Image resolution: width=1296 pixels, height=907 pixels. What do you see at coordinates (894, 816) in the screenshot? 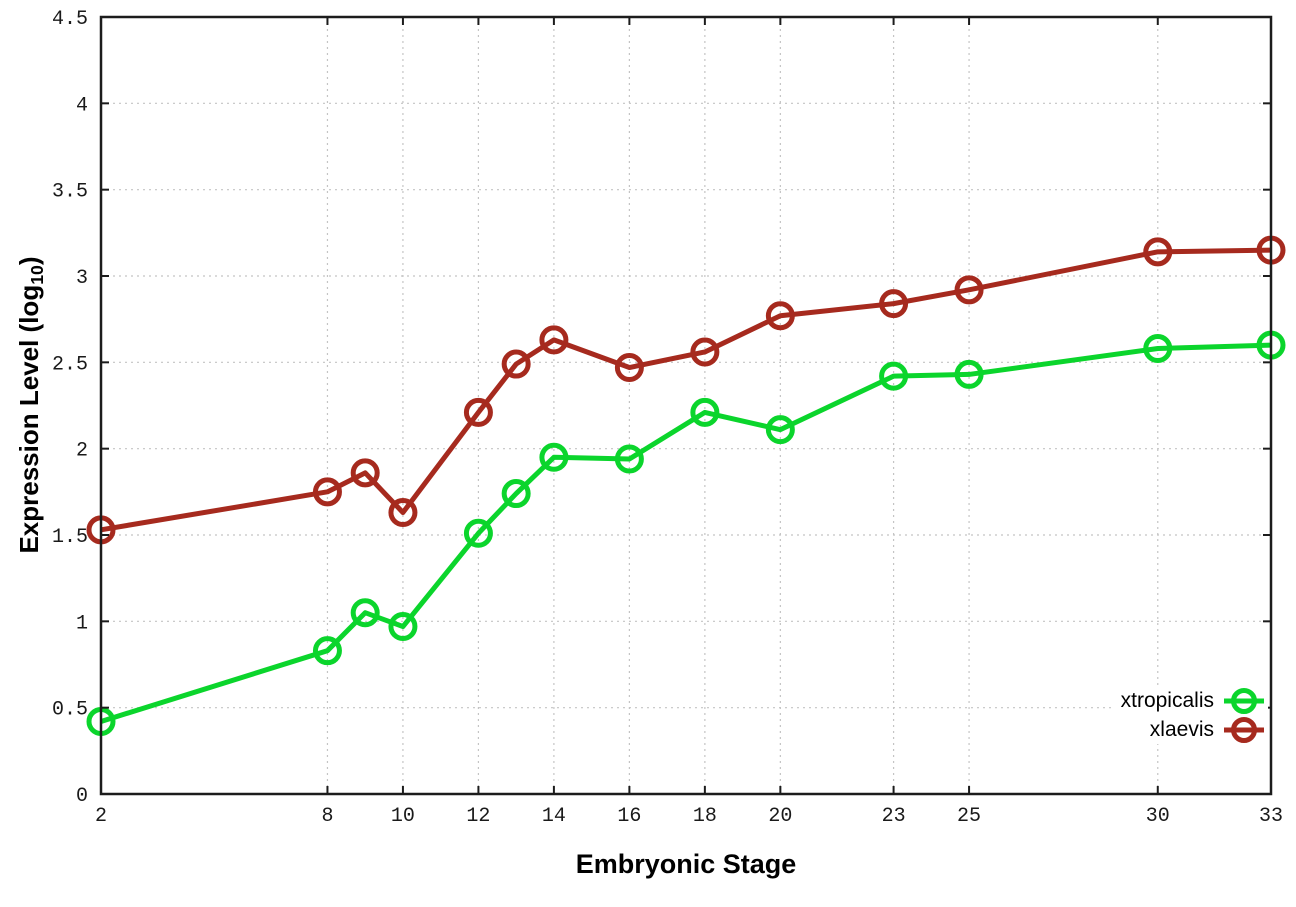
I see `x-tick-label: 23` at bounding box center [894, 816].